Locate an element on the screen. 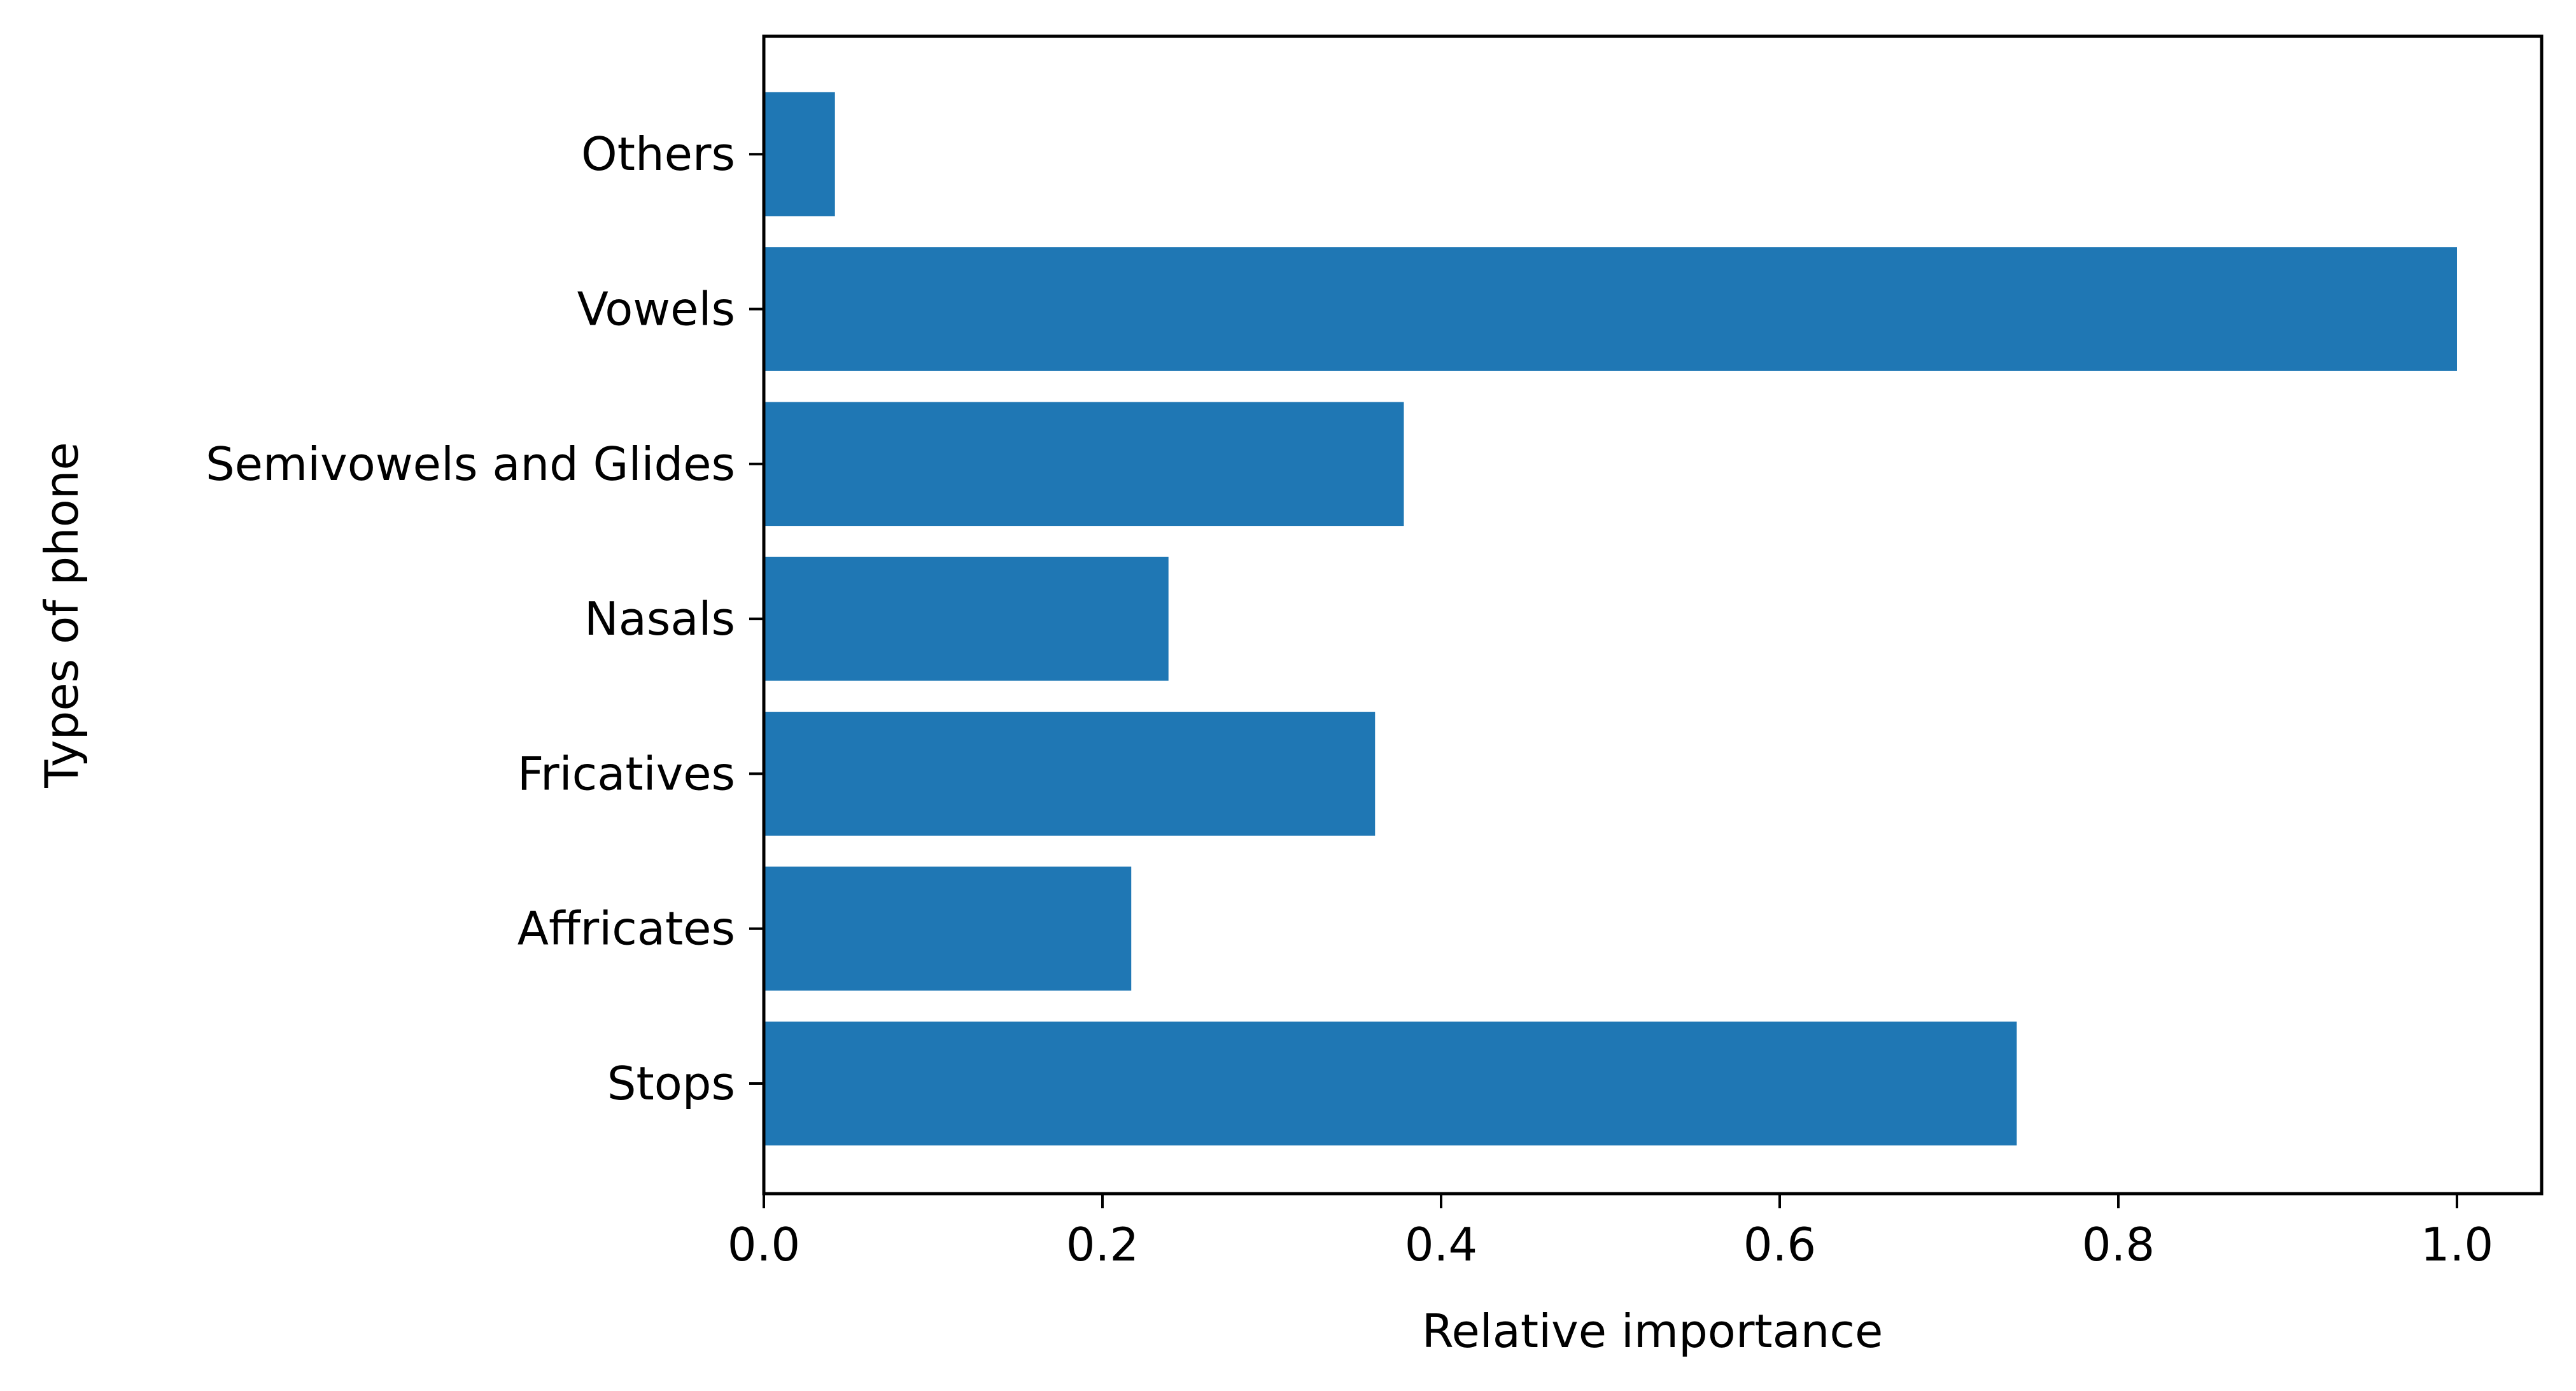  x-tick-label: 0.4 is located at coordinates (1442, 1244).